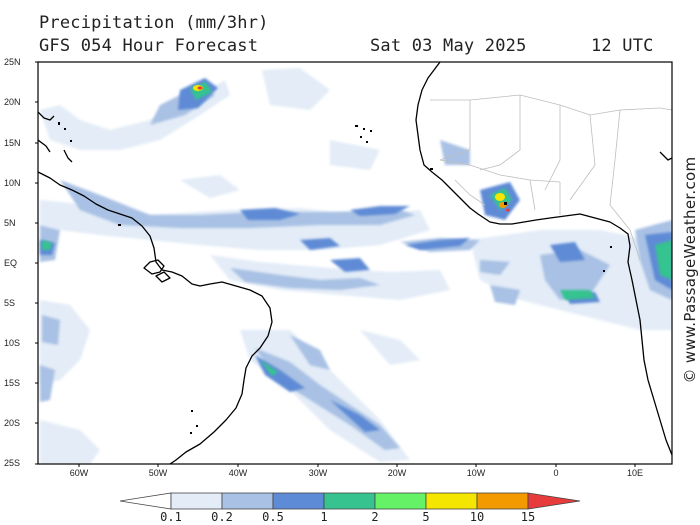 Image resolution: width=700 pixels, height=525 pixels. I want to click on forecast-date: Sat 03 May 2025, so click(448, 46).